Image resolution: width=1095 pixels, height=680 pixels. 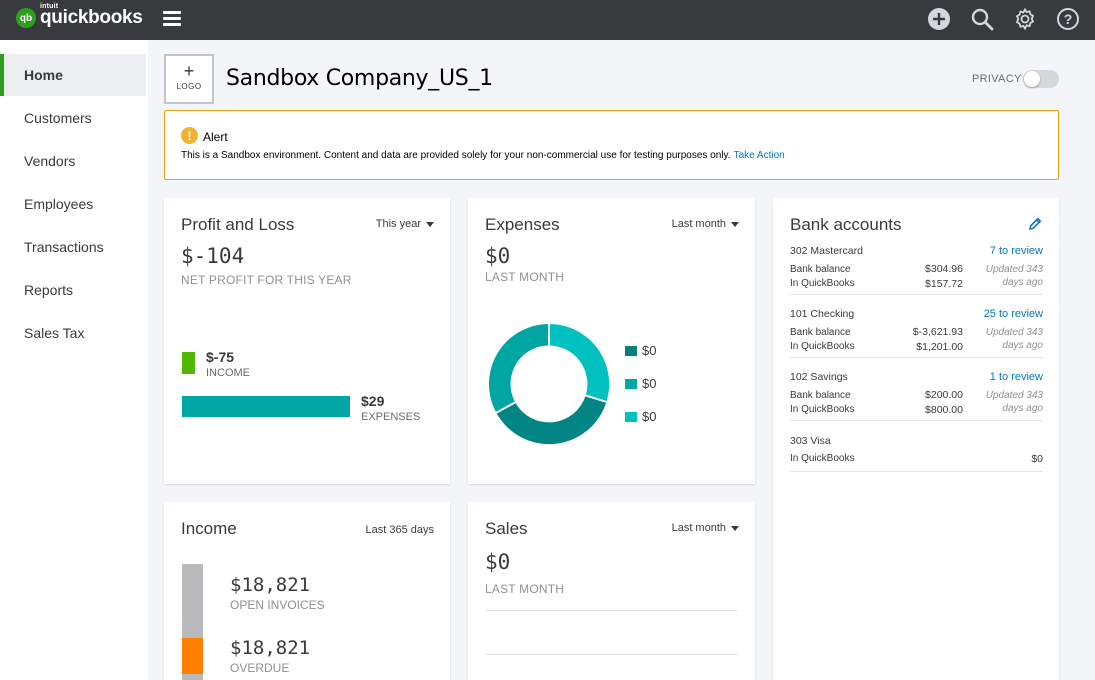 I want to click on expenses-value: $29, so click(x=373, y=401).